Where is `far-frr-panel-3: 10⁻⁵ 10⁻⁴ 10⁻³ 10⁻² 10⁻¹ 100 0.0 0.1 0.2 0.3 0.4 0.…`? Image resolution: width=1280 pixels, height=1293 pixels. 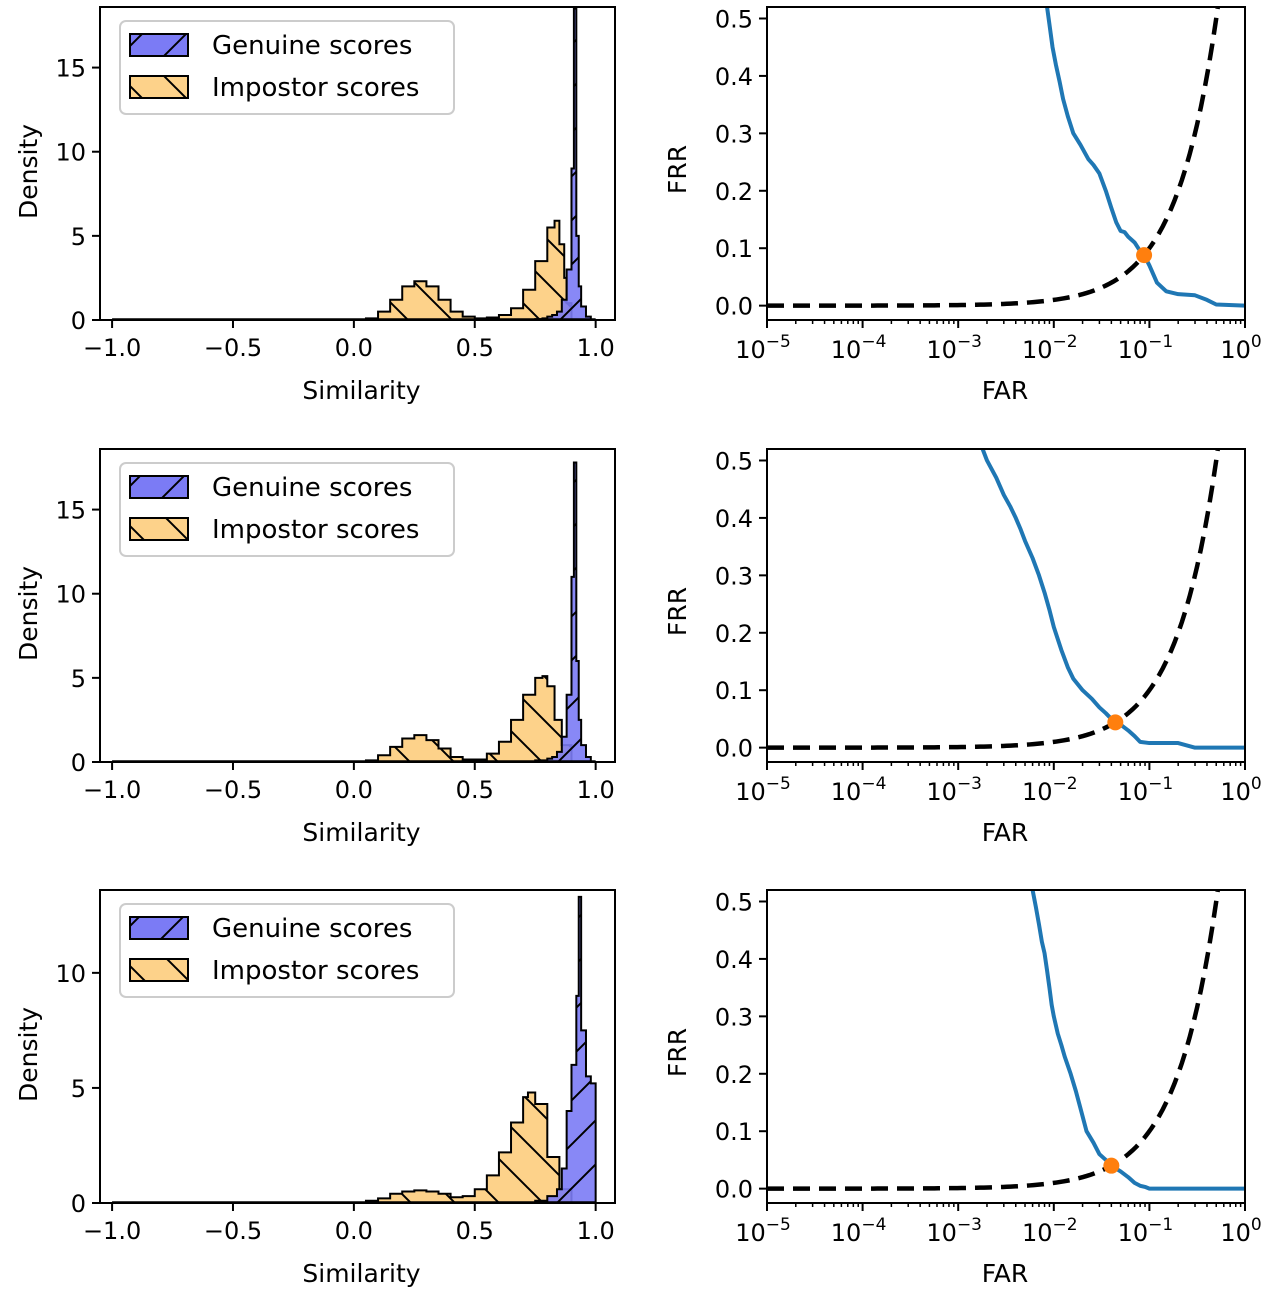
far-frr-panel-3: 10⁻⁵ 10⁻⁴ 10⁻³ 10⁻² 10⁻¹ 100 0.0 0.1 0.2 0.3 0.4 0.… is located at coordinates (962, 1088).